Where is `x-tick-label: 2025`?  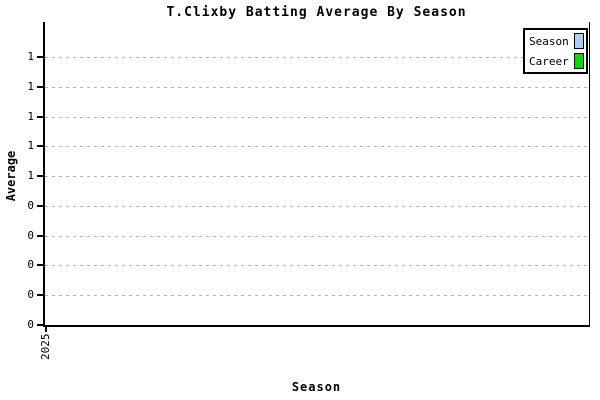
x-tick-label: 2025 is located at coordinates (45, 347).